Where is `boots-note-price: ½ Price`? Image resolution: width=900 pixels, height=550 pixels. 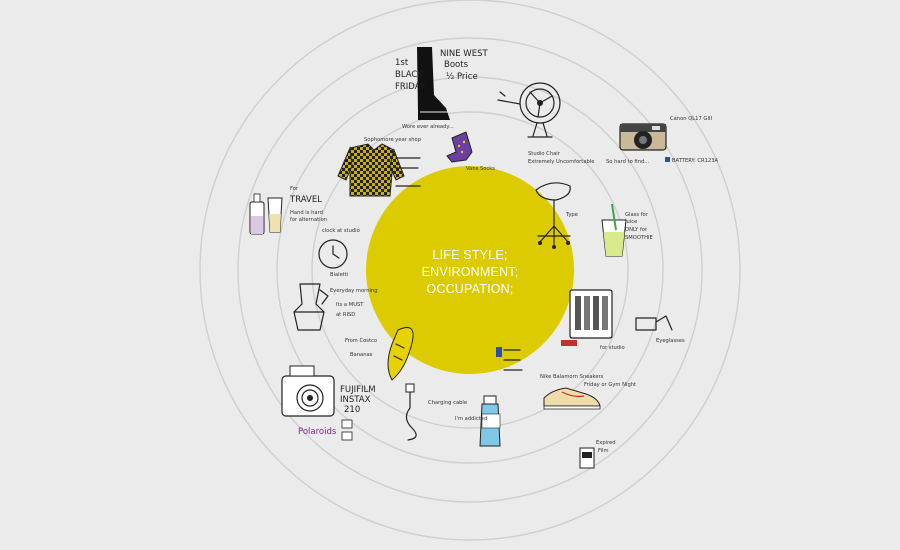 boots-note-price: ½ Price is located at coordinates (462, 77).